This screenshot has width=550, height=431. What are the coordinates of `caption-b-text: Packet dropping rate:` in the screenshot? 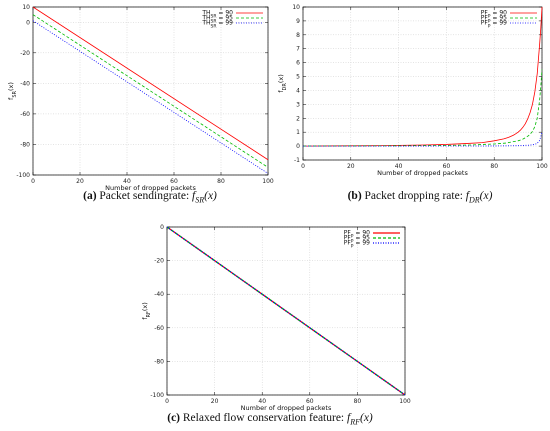 It's located at (415, 196).